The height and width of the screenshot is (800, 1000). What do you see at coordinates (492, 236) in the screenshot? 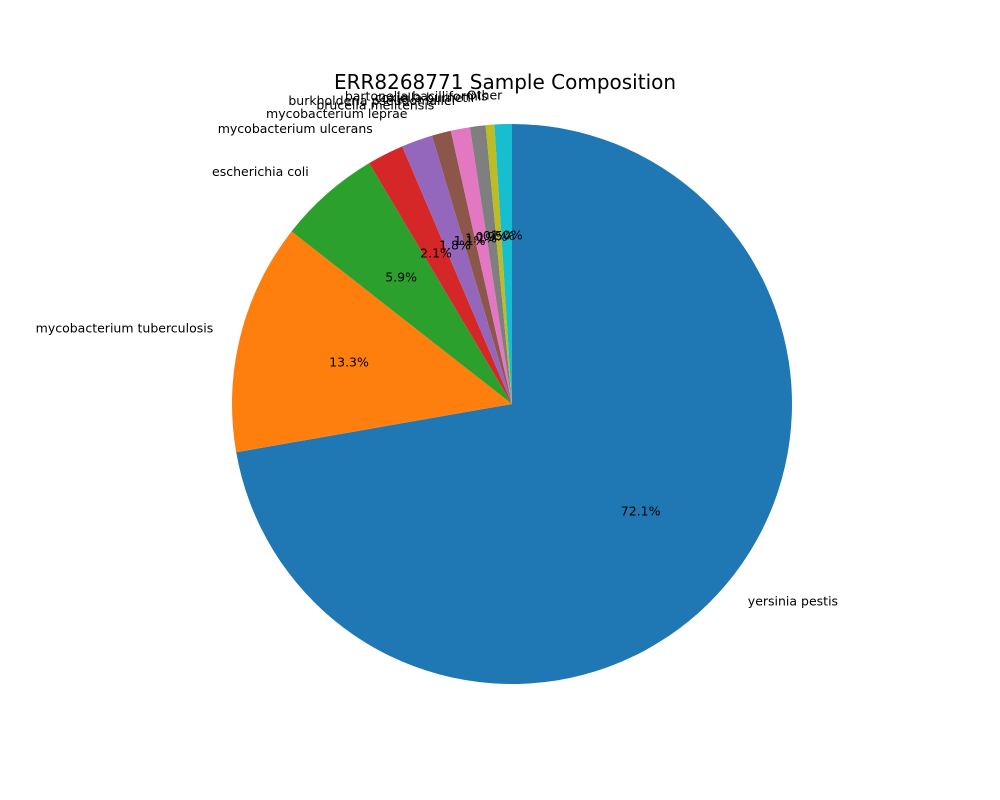
I see `pie-percent-label: 0.9%` at bounding box center [492, 236].